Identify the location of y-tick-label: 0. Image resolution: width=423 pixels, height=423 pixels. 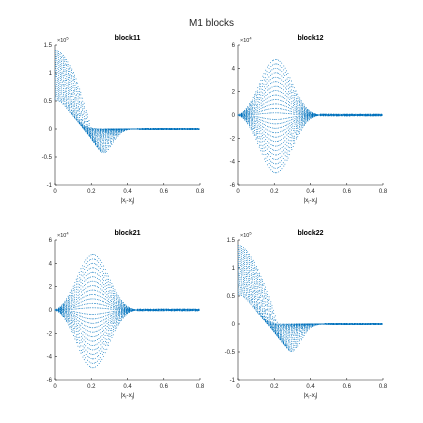
(234, 116).